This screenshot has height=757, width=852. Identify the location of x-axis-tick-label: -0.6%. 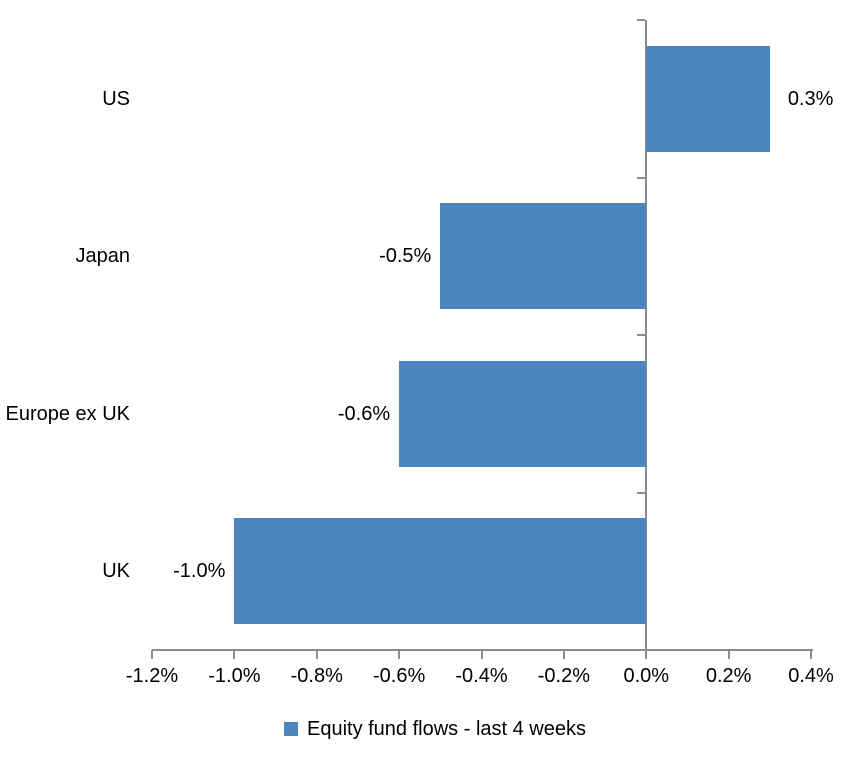
(399, 676).